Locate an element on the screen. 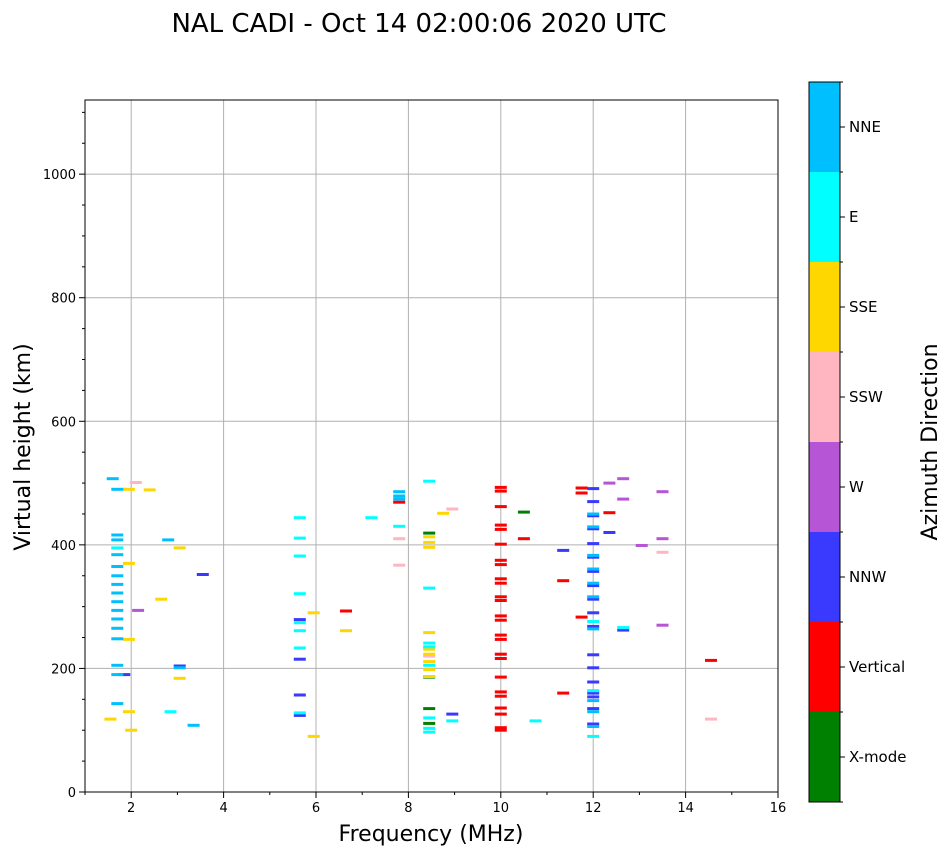 The height and width of the screenshot is (856, 951). colorbar-label: SSW is located at coordinates (866, 397).